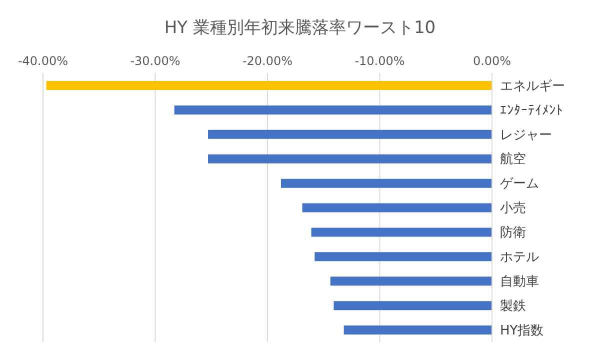  What do you see at coordinates (513, 160) in the screenshot?
I see `y-tick-label: 航空` at bounding box center [513, 160].